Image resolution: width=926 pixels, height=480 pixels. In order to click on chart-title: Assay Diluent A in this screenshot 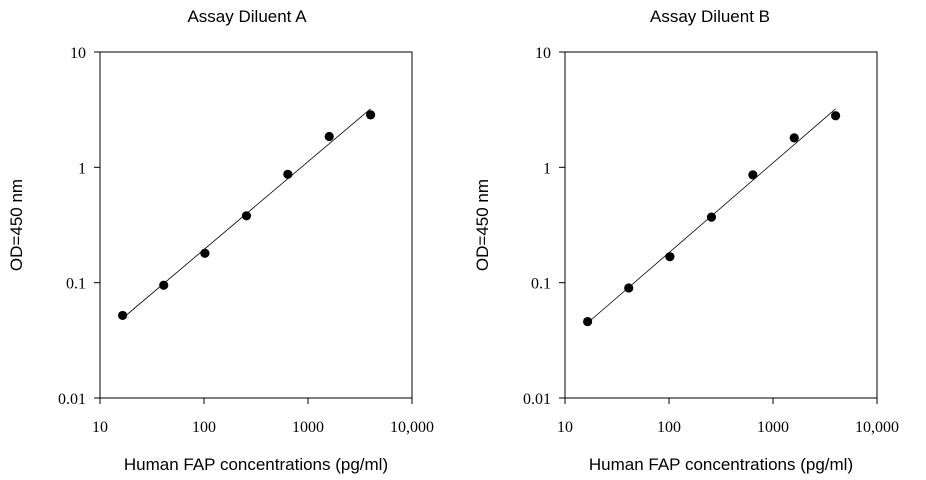, I will do `click(247, 16)`.